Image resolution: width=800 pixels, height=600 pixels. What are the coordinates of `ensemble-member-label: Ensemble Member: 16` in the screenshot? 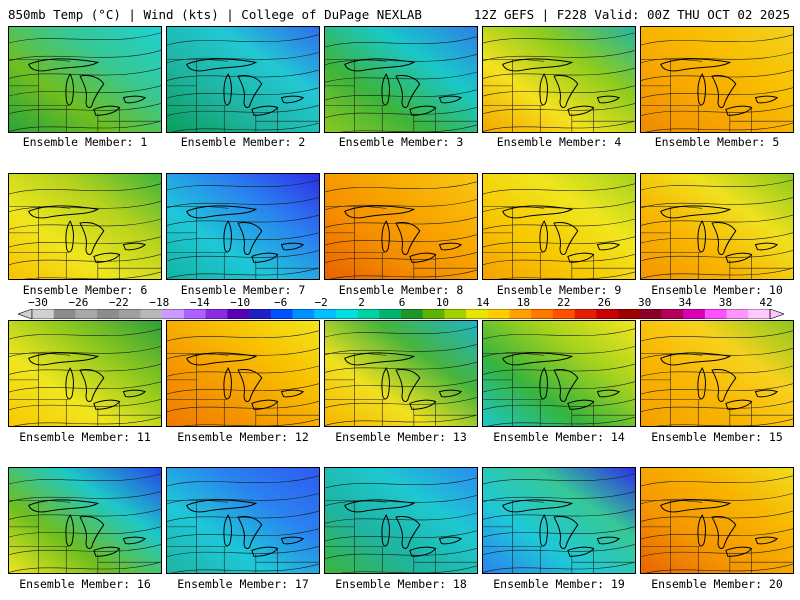 It's located at (85, 584).